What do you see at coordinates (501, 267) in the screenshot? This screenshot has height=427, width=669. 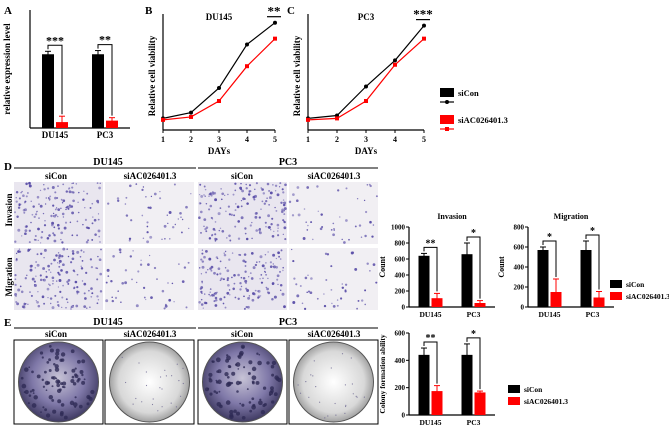 I see `y-axis-label: Count` at bounding box center [501, 267].